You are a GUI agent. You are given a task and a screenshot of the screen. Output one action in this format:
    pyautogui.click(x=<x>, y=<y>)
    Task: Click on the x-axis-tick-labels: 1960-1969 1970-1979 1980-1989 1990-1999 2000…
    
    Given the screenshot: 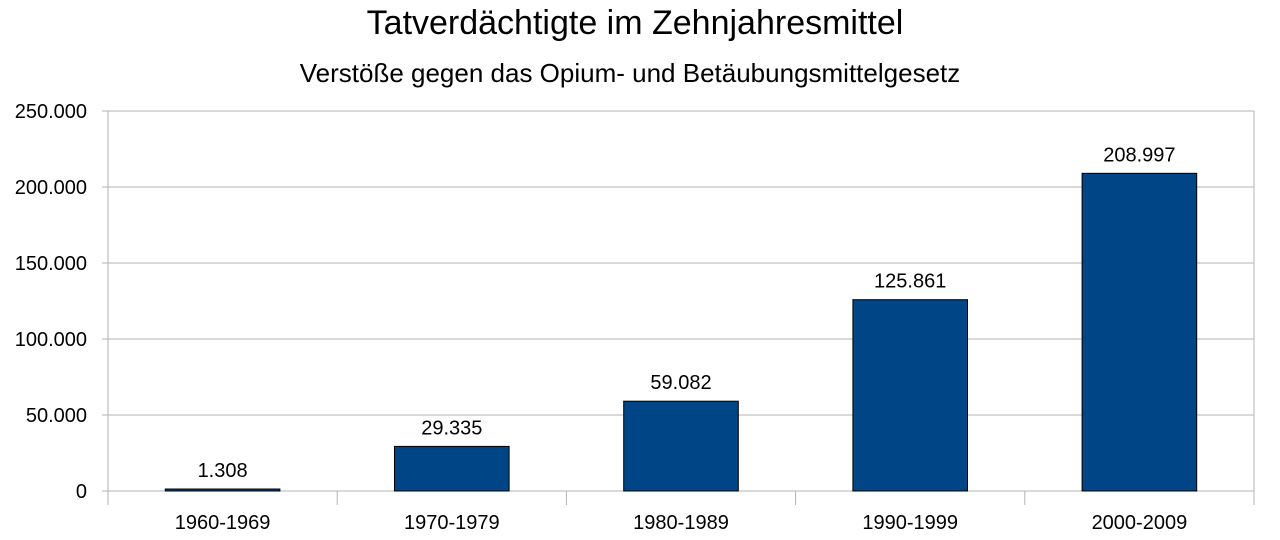 What is the action you would take?
    pyautogui.click(x=681, y=523)
    